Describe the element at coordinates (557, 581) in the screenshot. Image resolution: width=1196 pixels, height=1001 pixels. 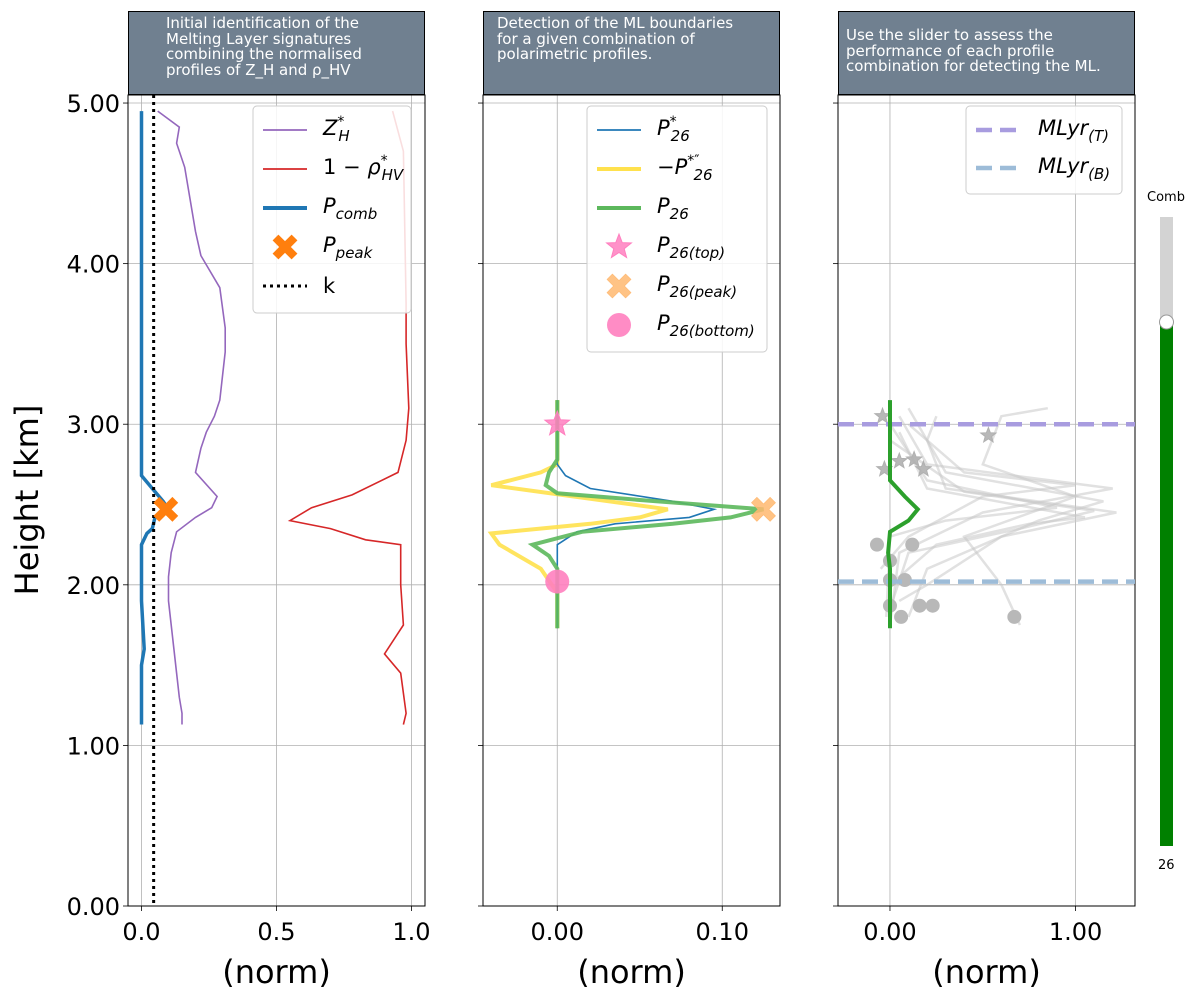
I see `p26-bottom-marker` at that location.